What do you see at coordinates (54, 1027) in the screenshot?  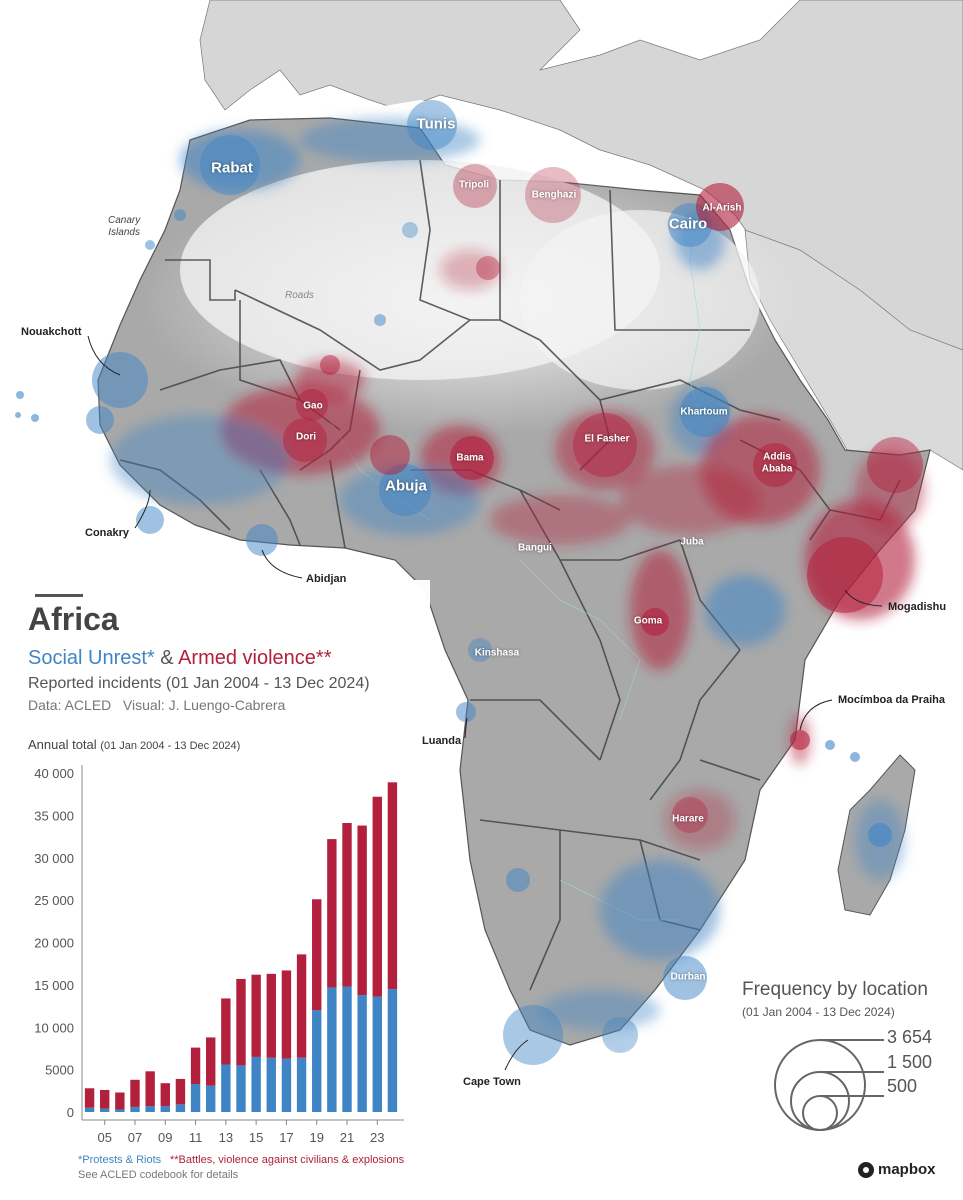 I see `chart-y-tick-label: 10 000` at bounding box center [54, 1027].